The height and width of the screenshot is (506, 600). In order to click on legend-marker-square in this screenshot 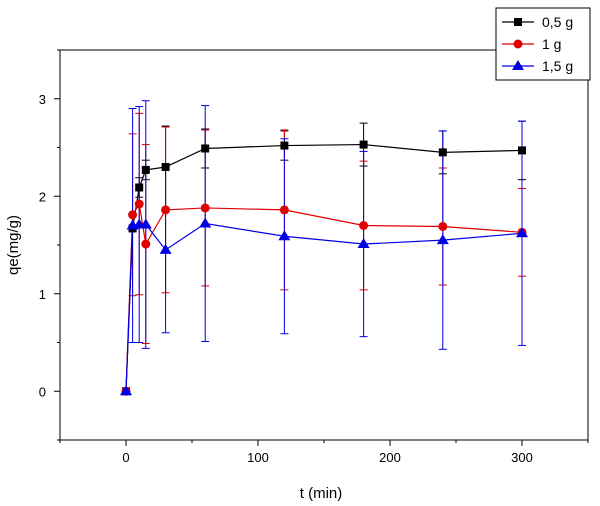, I will do `click(518, 22)`.